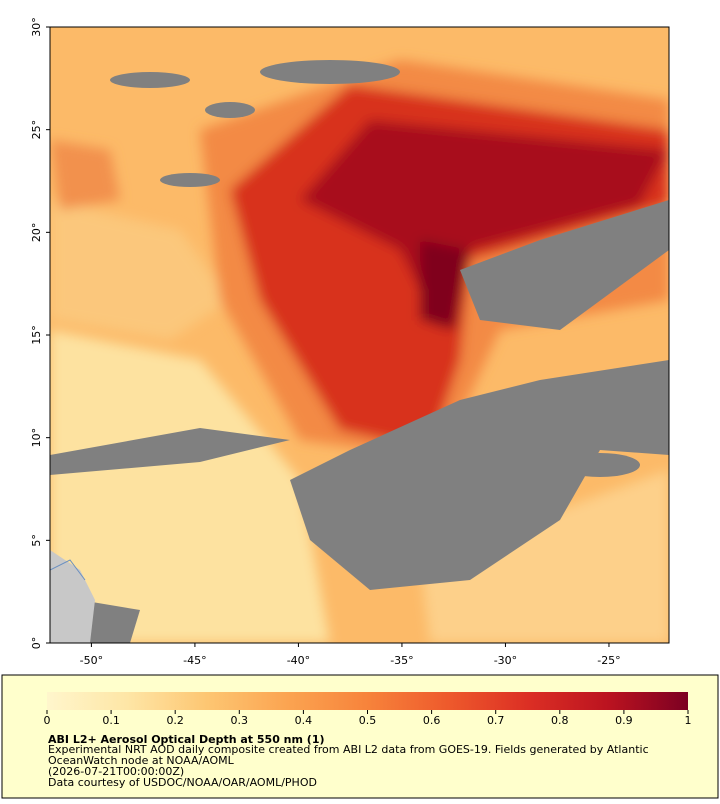 The height and width of the screenshot is (804, 720). What do you see at coordinates (141, 760) in the screenshot?
I see `note-line: OceanWatch node at NOAA/AOML` at bounding box center [141, 760].